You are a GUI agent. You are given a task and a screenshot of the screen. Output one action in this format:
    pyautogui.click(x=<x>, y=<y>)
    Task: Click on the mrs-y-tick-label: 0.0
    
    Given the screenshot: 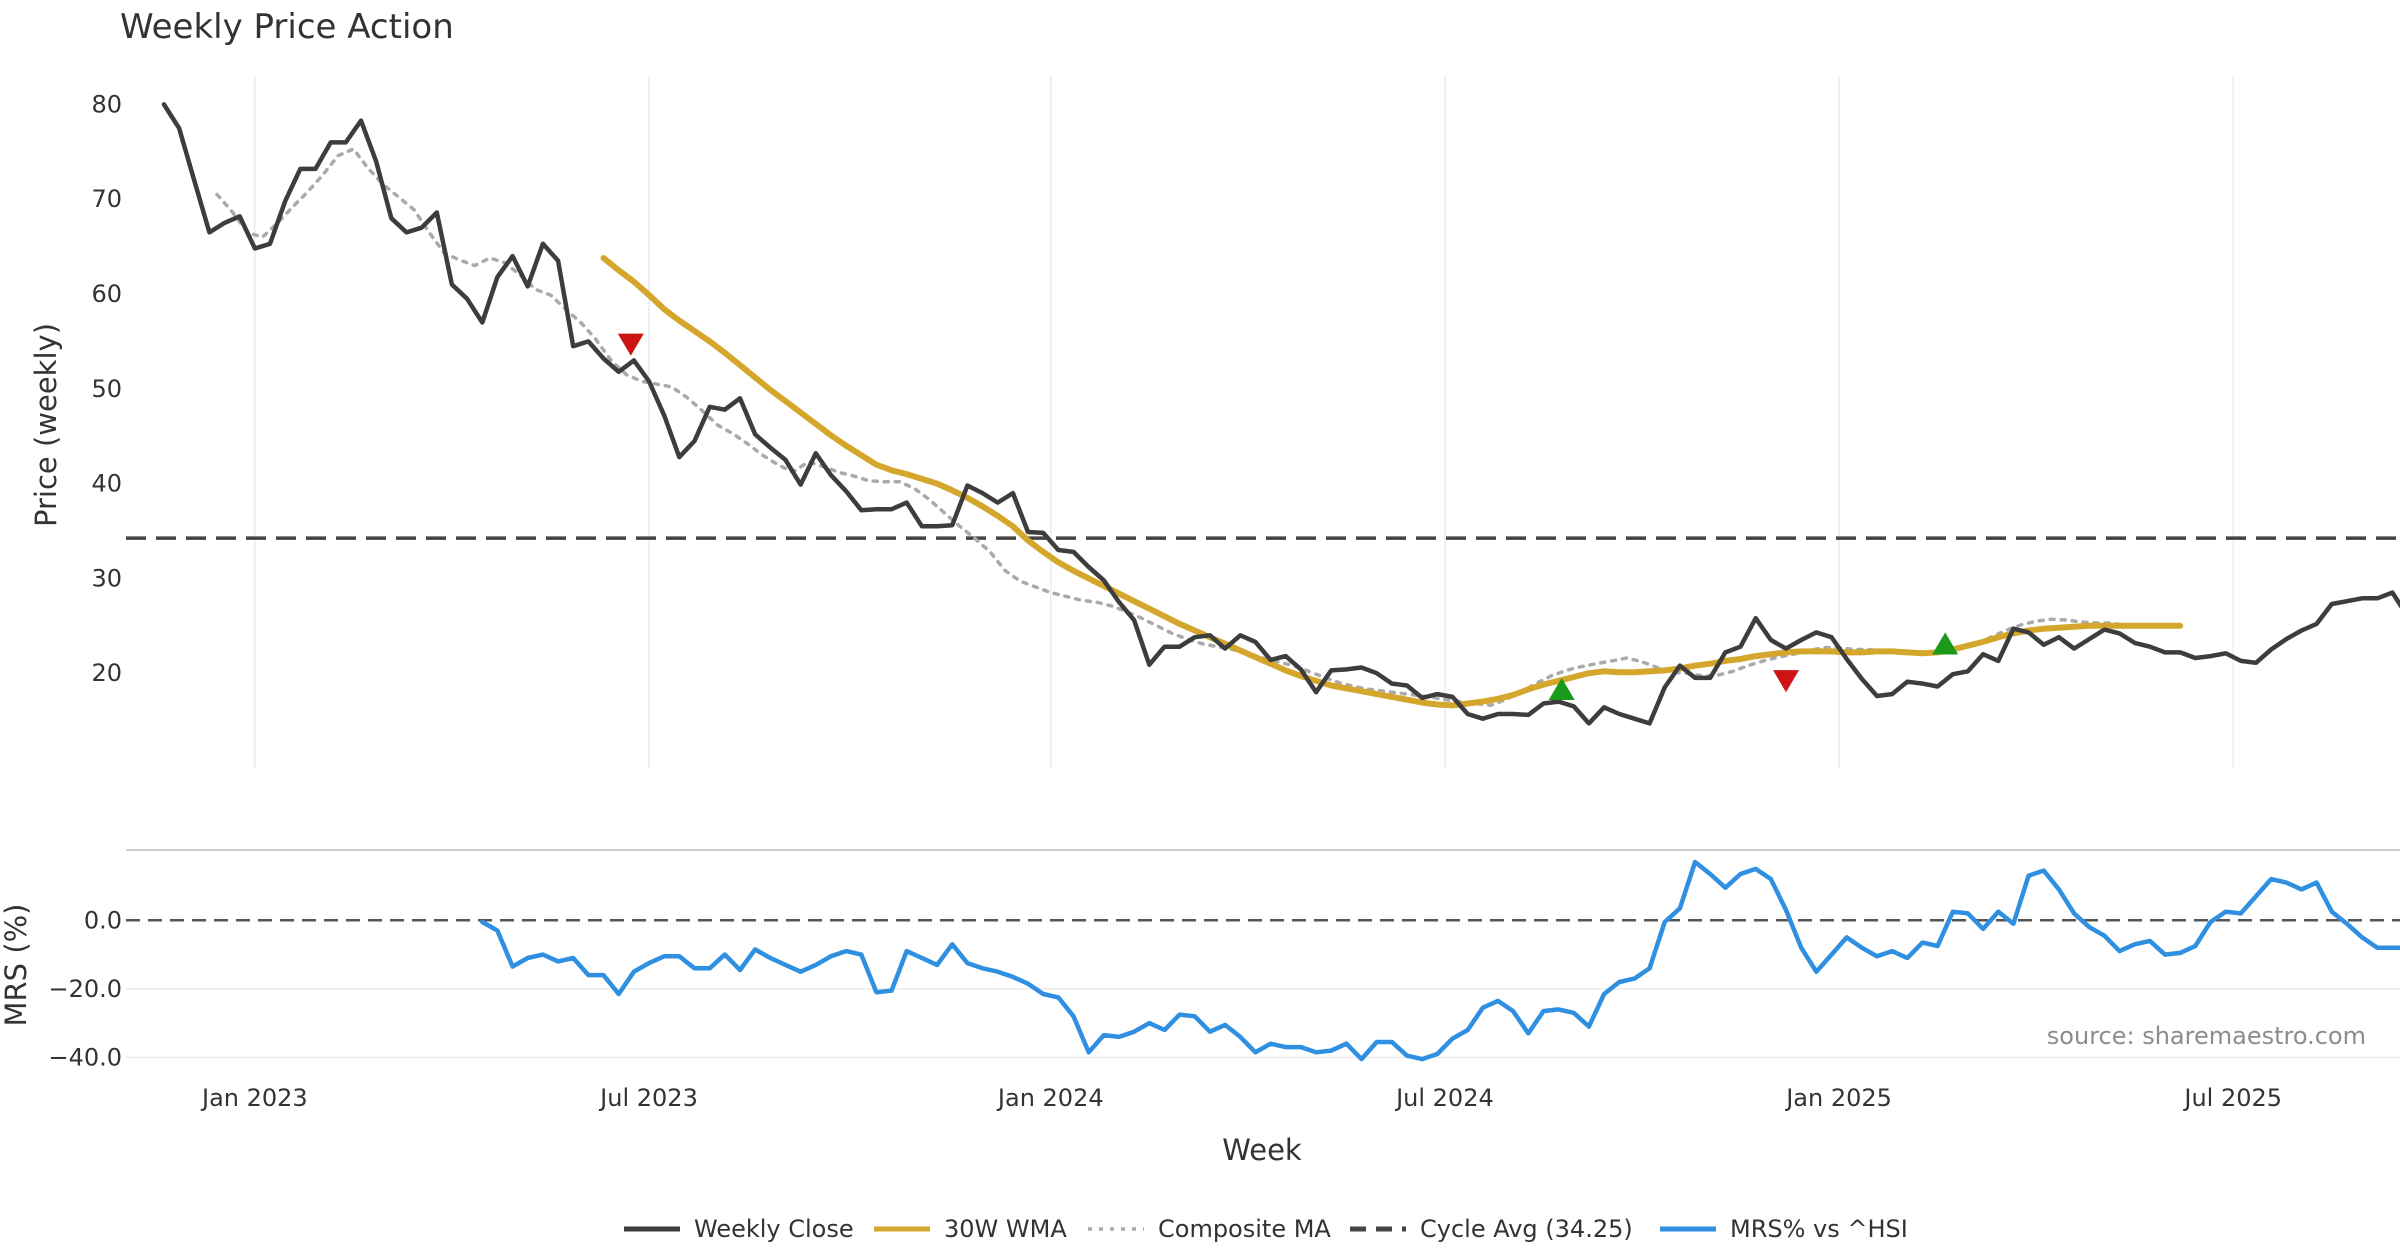 What is the action you would take?
    pyautogui.click(x=103, y=920)
    